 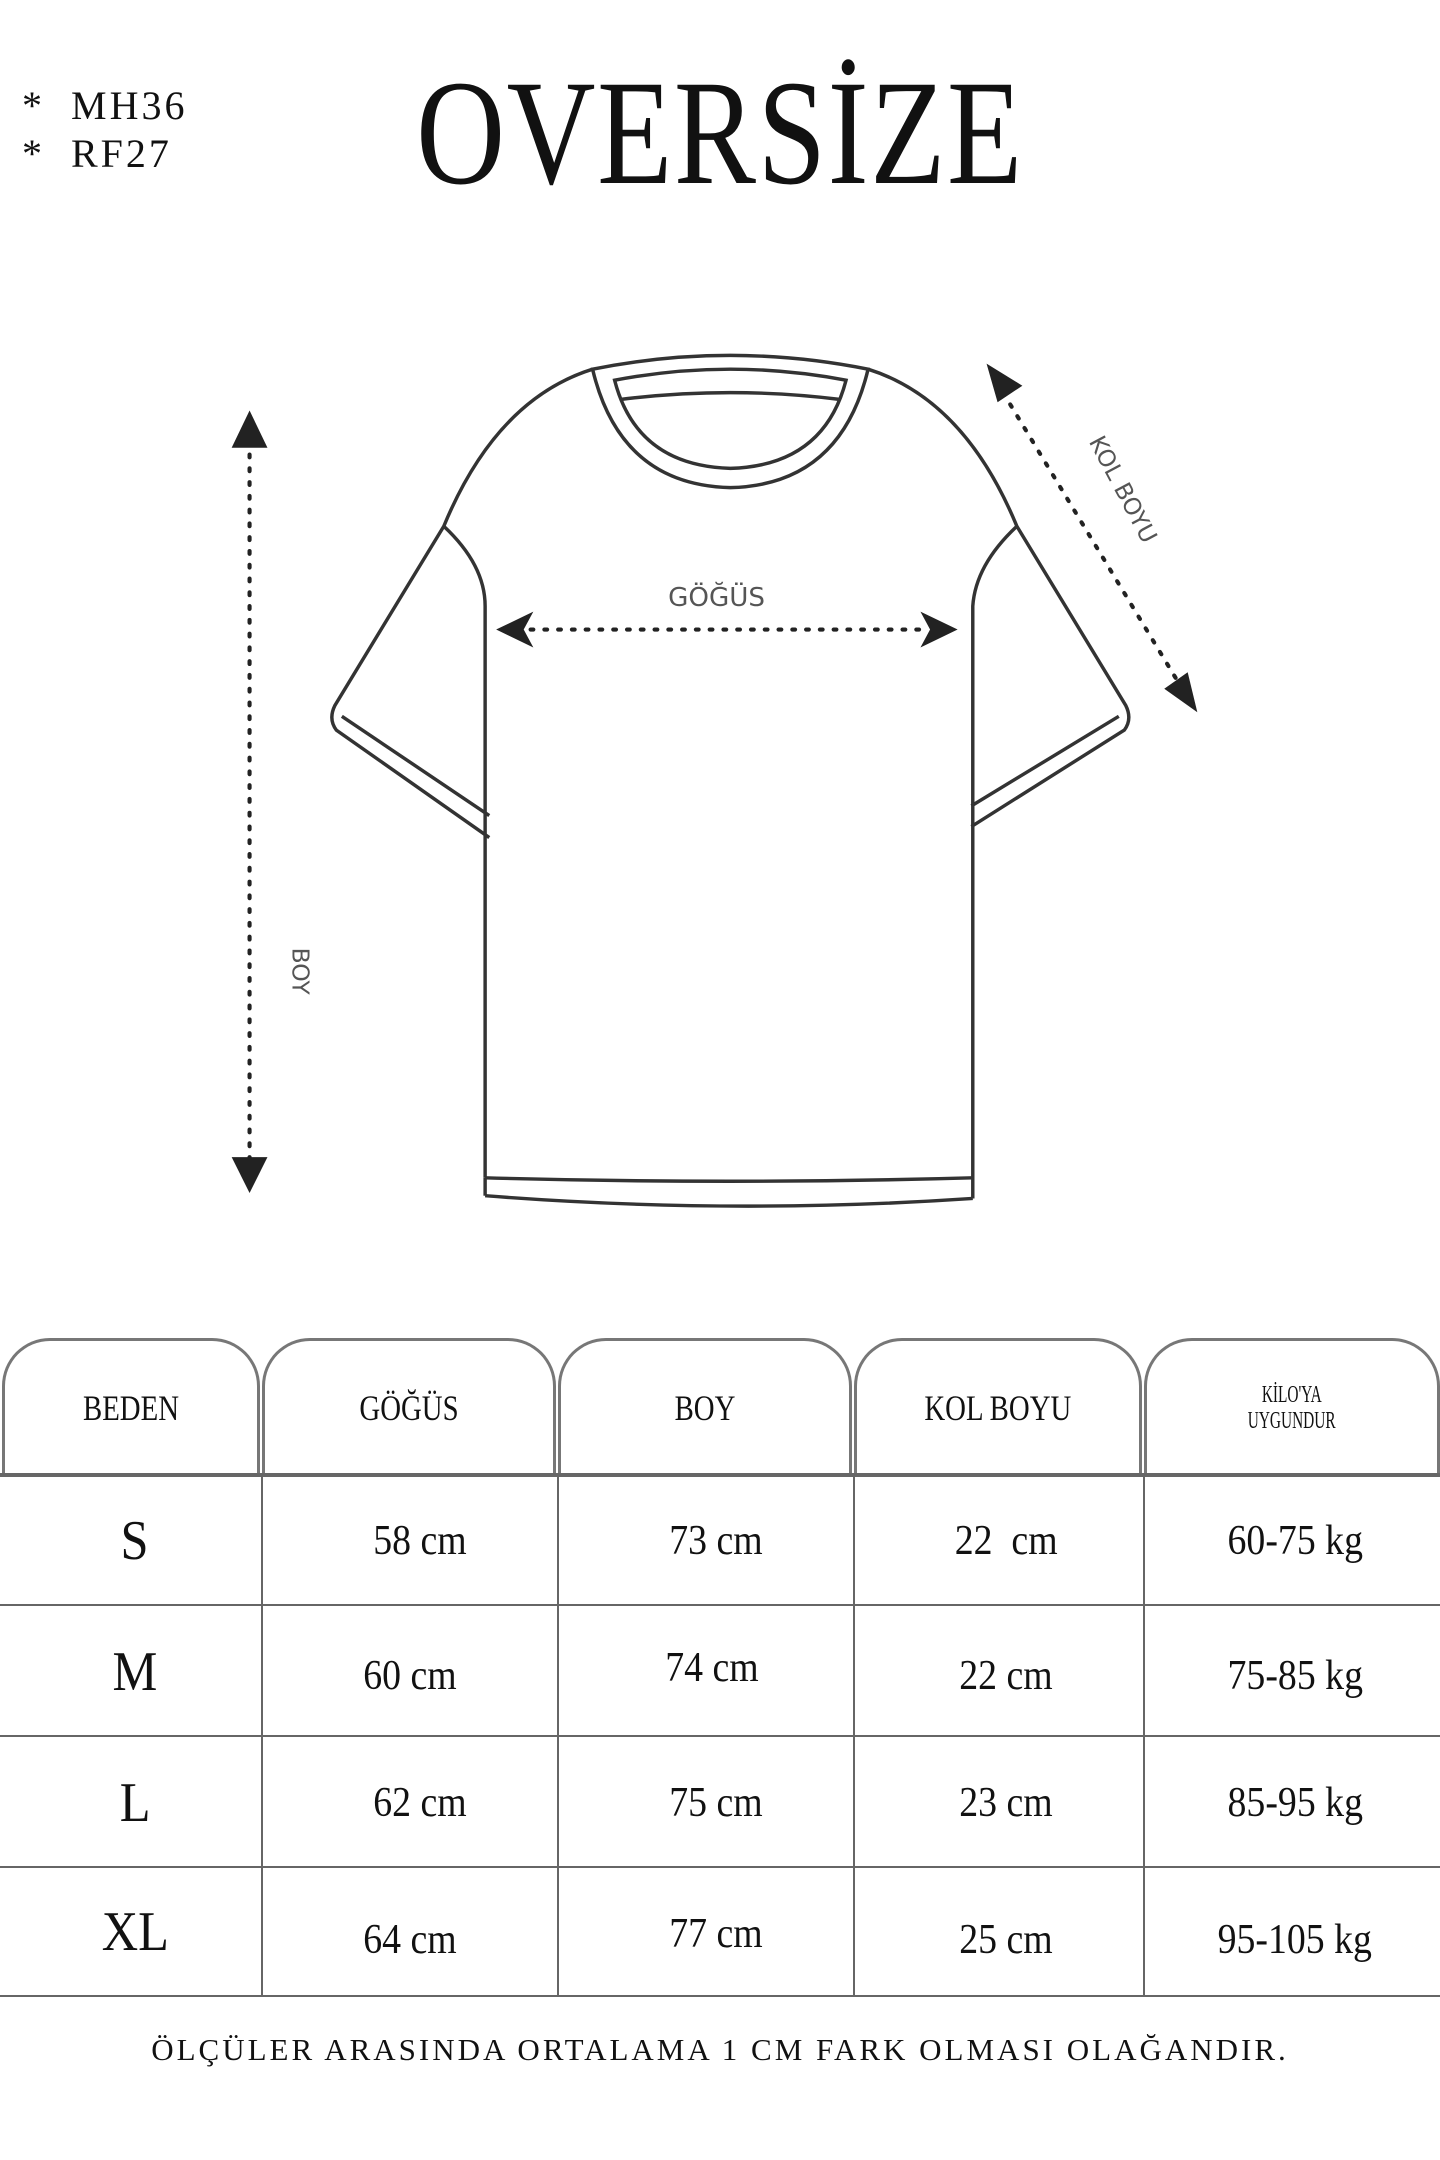 I want to click on length-cell: 74 cm, so click(x=712, y=1667).